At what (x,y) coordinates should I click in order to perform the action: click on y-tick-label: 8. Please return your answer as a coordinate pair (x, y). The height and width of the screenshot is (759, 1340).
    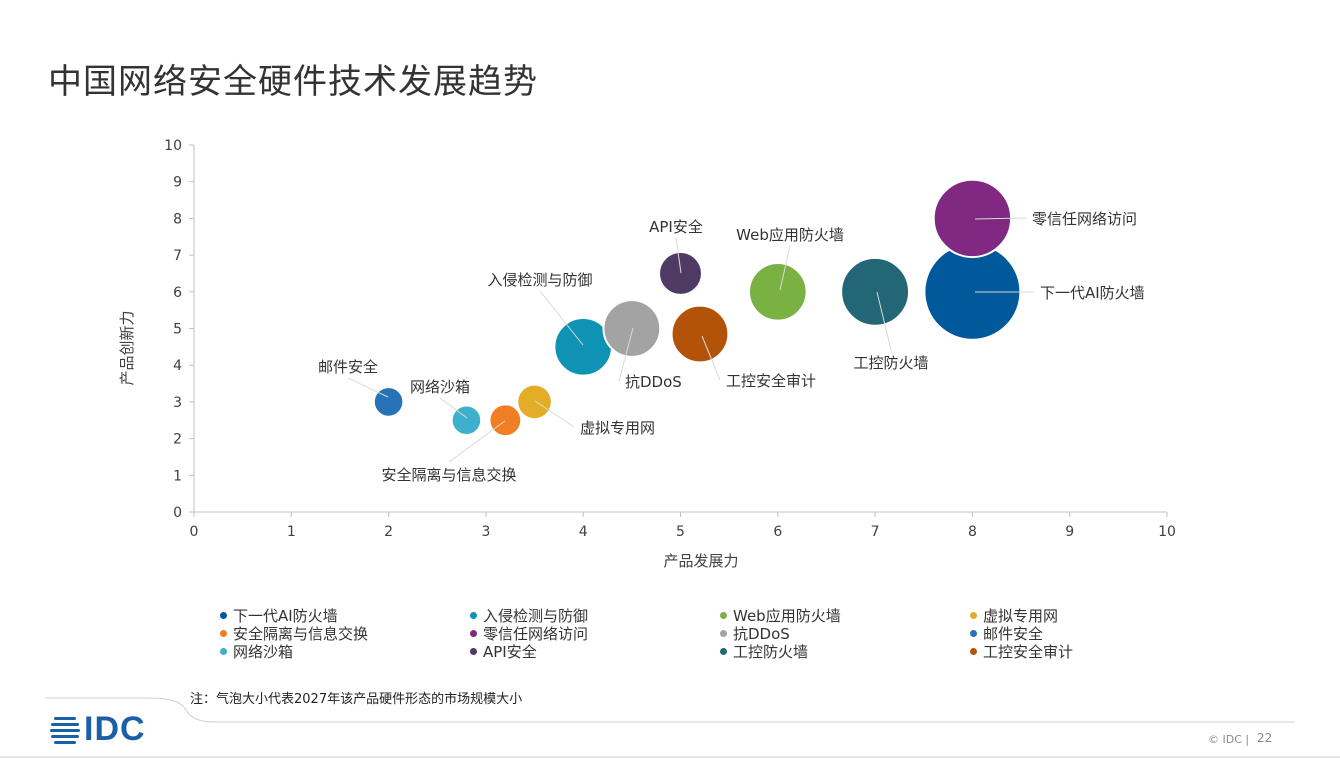
    Looking at the image, I should click on (177, 219).